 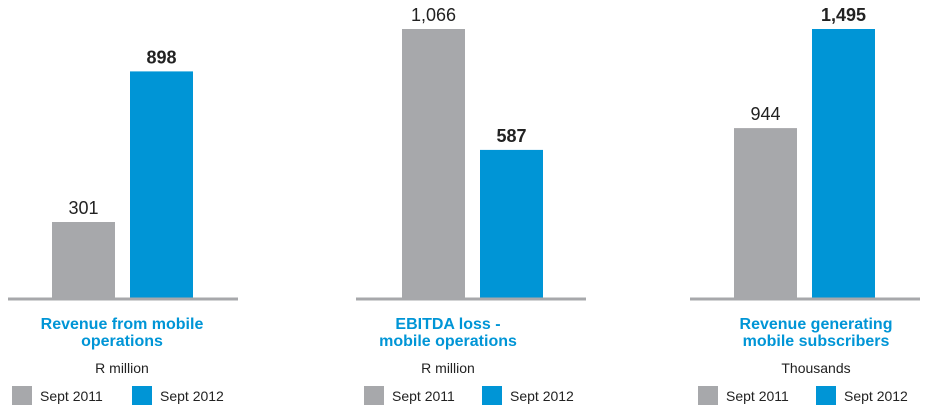 I want to click on data-label: 944, so click(x=765, y=114).